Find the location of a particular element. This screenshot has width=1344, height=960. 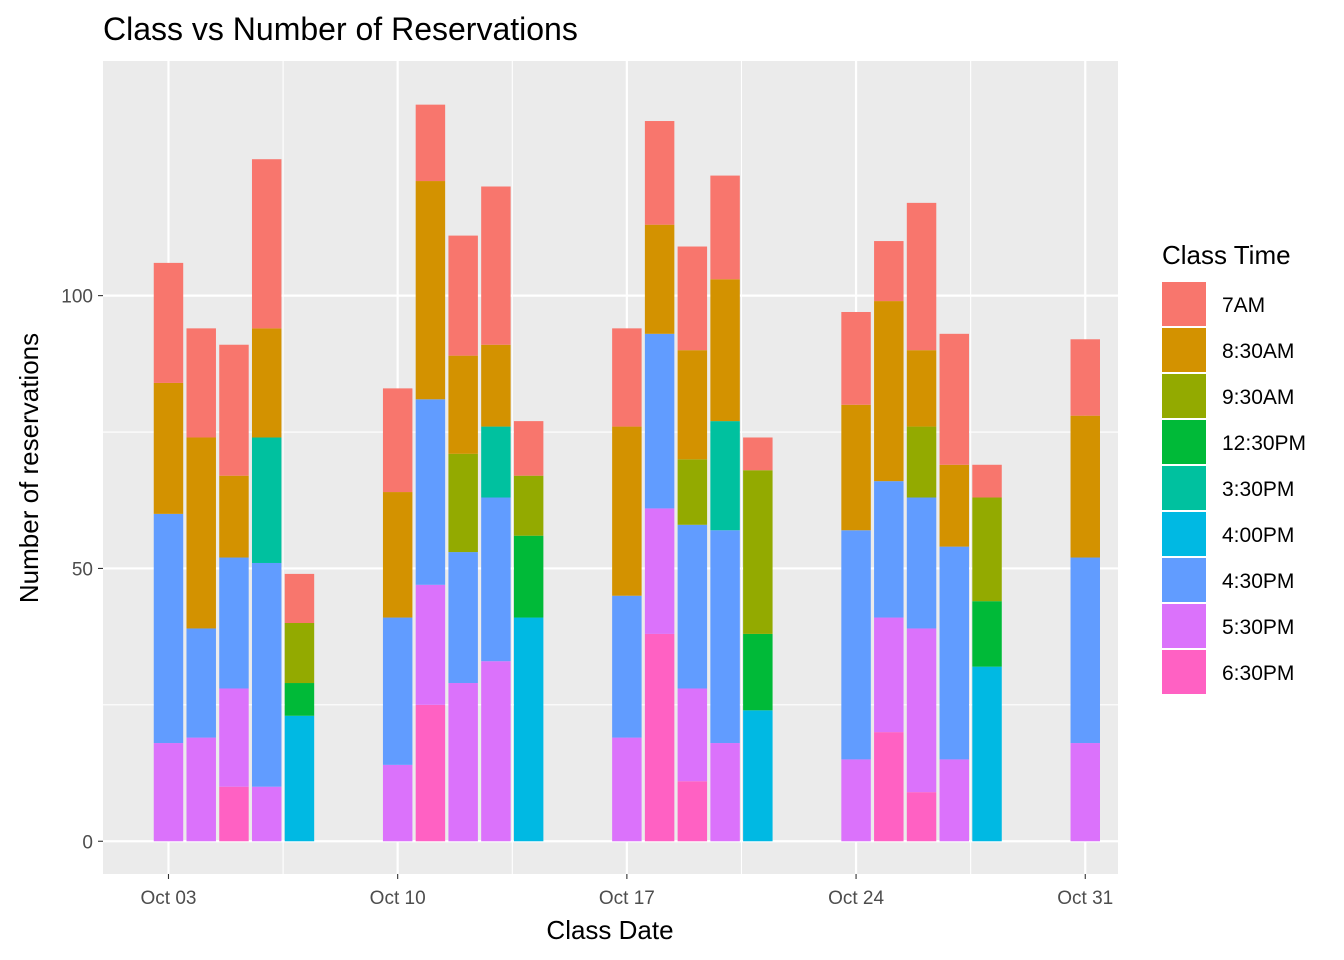

y-axis: 0 50 100 is located at coordinates (82, 570).